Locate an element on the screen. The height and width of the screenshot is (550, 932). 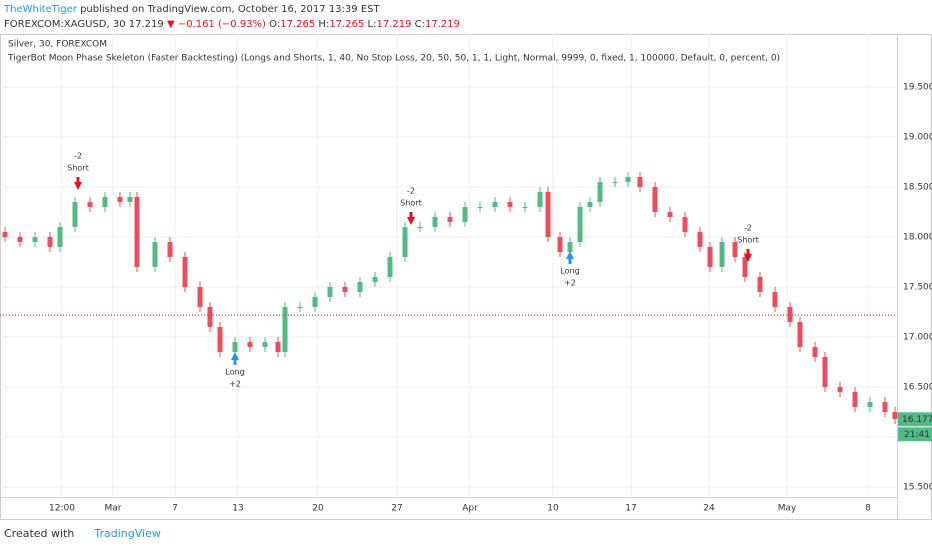
o-val: 17.265 is located at coordinates (298, 24).